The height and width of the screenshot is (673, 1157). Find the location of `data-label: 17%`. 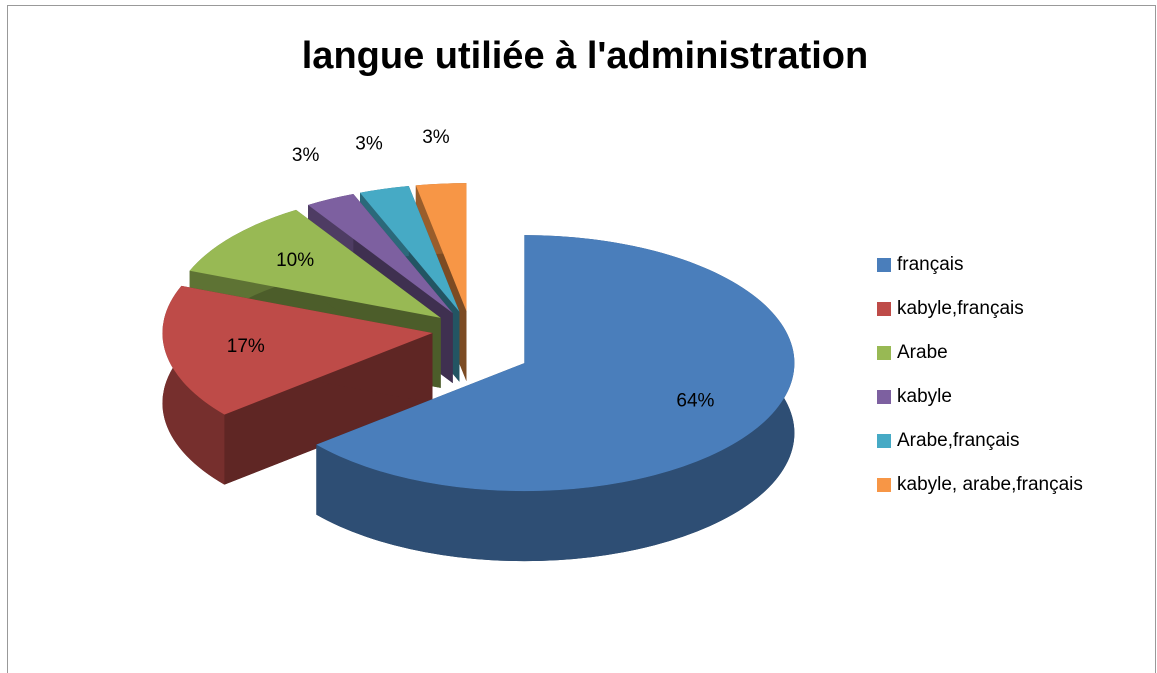

data-label: 17% is located at coordinates (246, 346).